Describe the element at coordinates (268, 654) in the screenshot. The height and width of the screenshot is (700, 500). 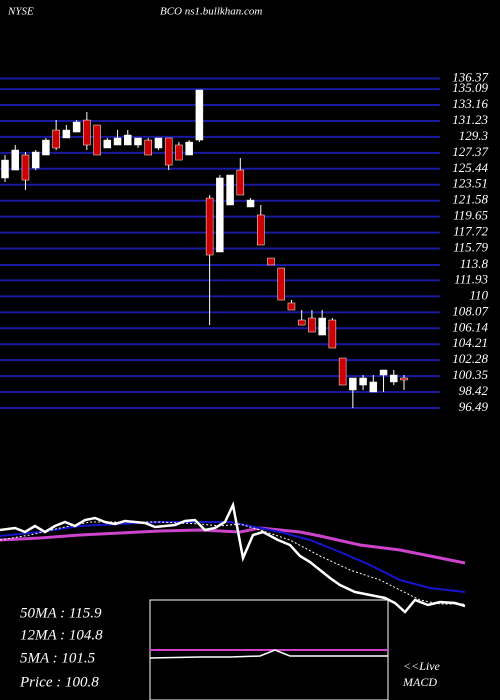
I see `macd-line` at that location.